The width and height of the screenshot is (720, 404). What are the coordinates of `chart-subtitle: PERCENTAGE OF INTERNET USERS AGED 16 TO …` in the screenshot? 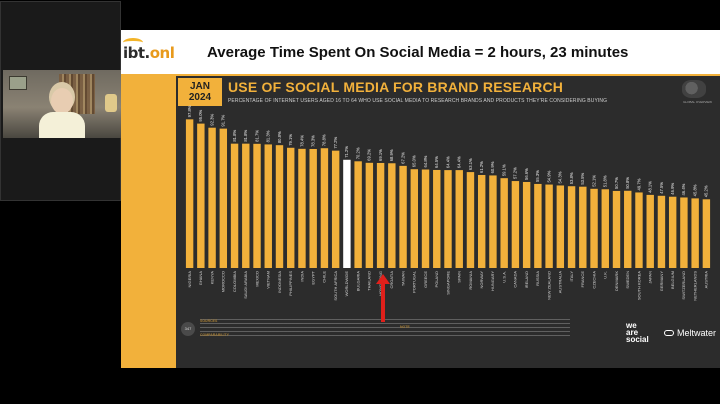 It's located at (418, 101).